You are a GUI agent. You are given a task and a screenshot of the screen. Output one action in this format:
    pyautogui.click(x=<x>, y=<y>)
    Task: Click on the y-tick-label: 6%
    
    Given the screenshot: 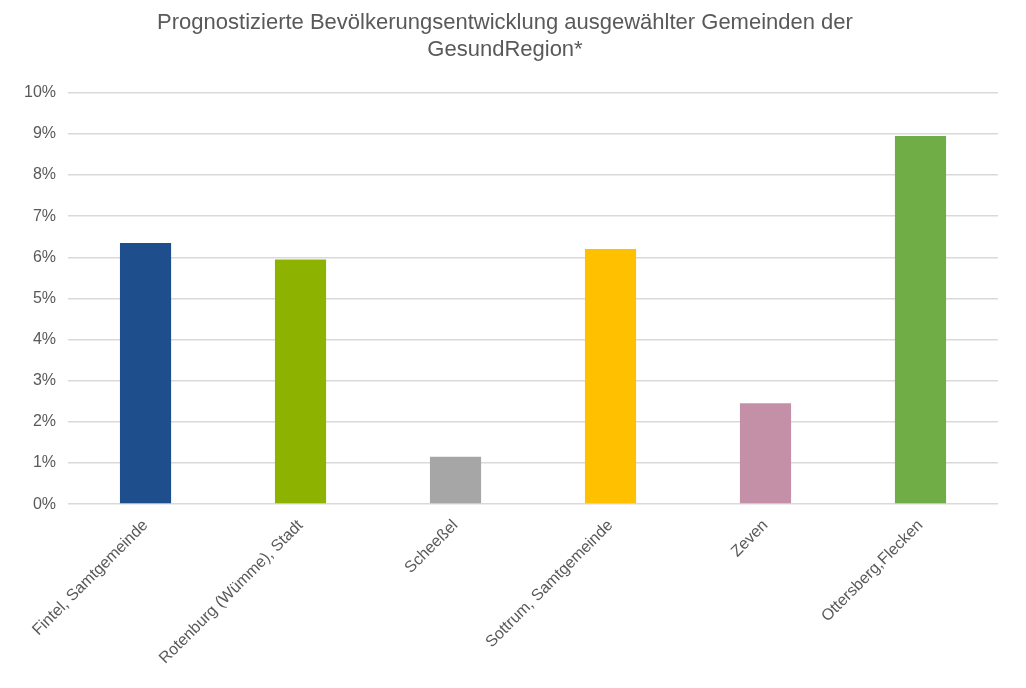 What is the action you would take?
    pyautogui.click(x=44, y=256)
    